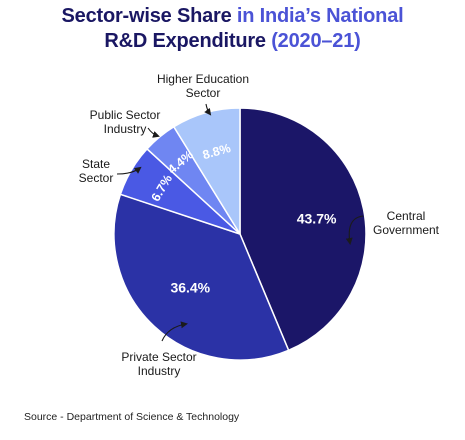  What do you see at coordinates (316, 41) in the screenshot?
I see `title-part-4: (2020–21)` at bounding box center [316, 41].